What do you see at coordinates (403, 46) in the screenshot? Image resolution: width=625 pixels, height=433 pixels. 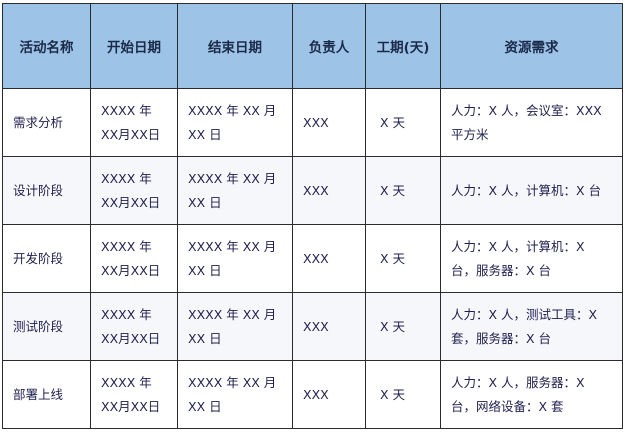 I see `header-duration: 工期(天)` at bounding box center [403, 46].